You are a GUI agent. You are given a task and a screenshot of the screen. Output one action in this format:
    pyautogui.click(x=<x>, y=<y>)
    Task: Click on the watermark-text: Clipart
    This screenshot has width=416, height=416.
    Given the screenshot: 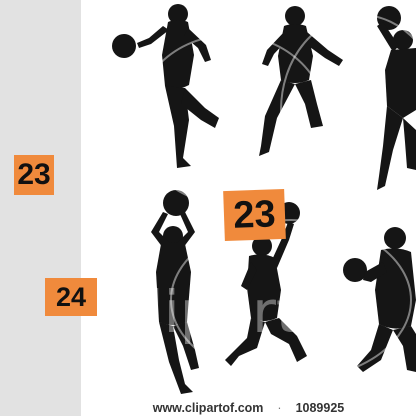 What is the action you would take?
    pyautogui.click(x=203, y=312)
    